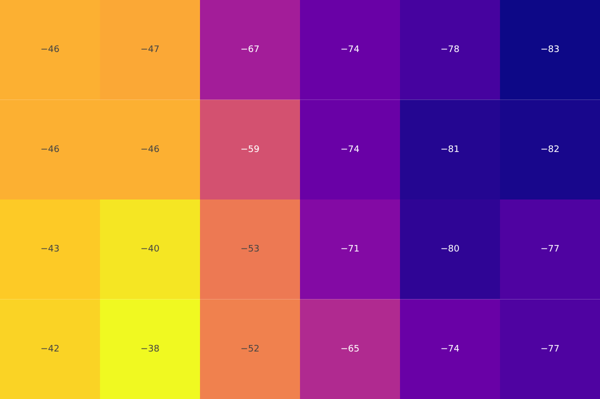 The width and height of the screenshot is (600, 399). What do you see at coordinates (550, 50) in the screenshot?
I see `data-label: −83` at bounding box center [550, 50].